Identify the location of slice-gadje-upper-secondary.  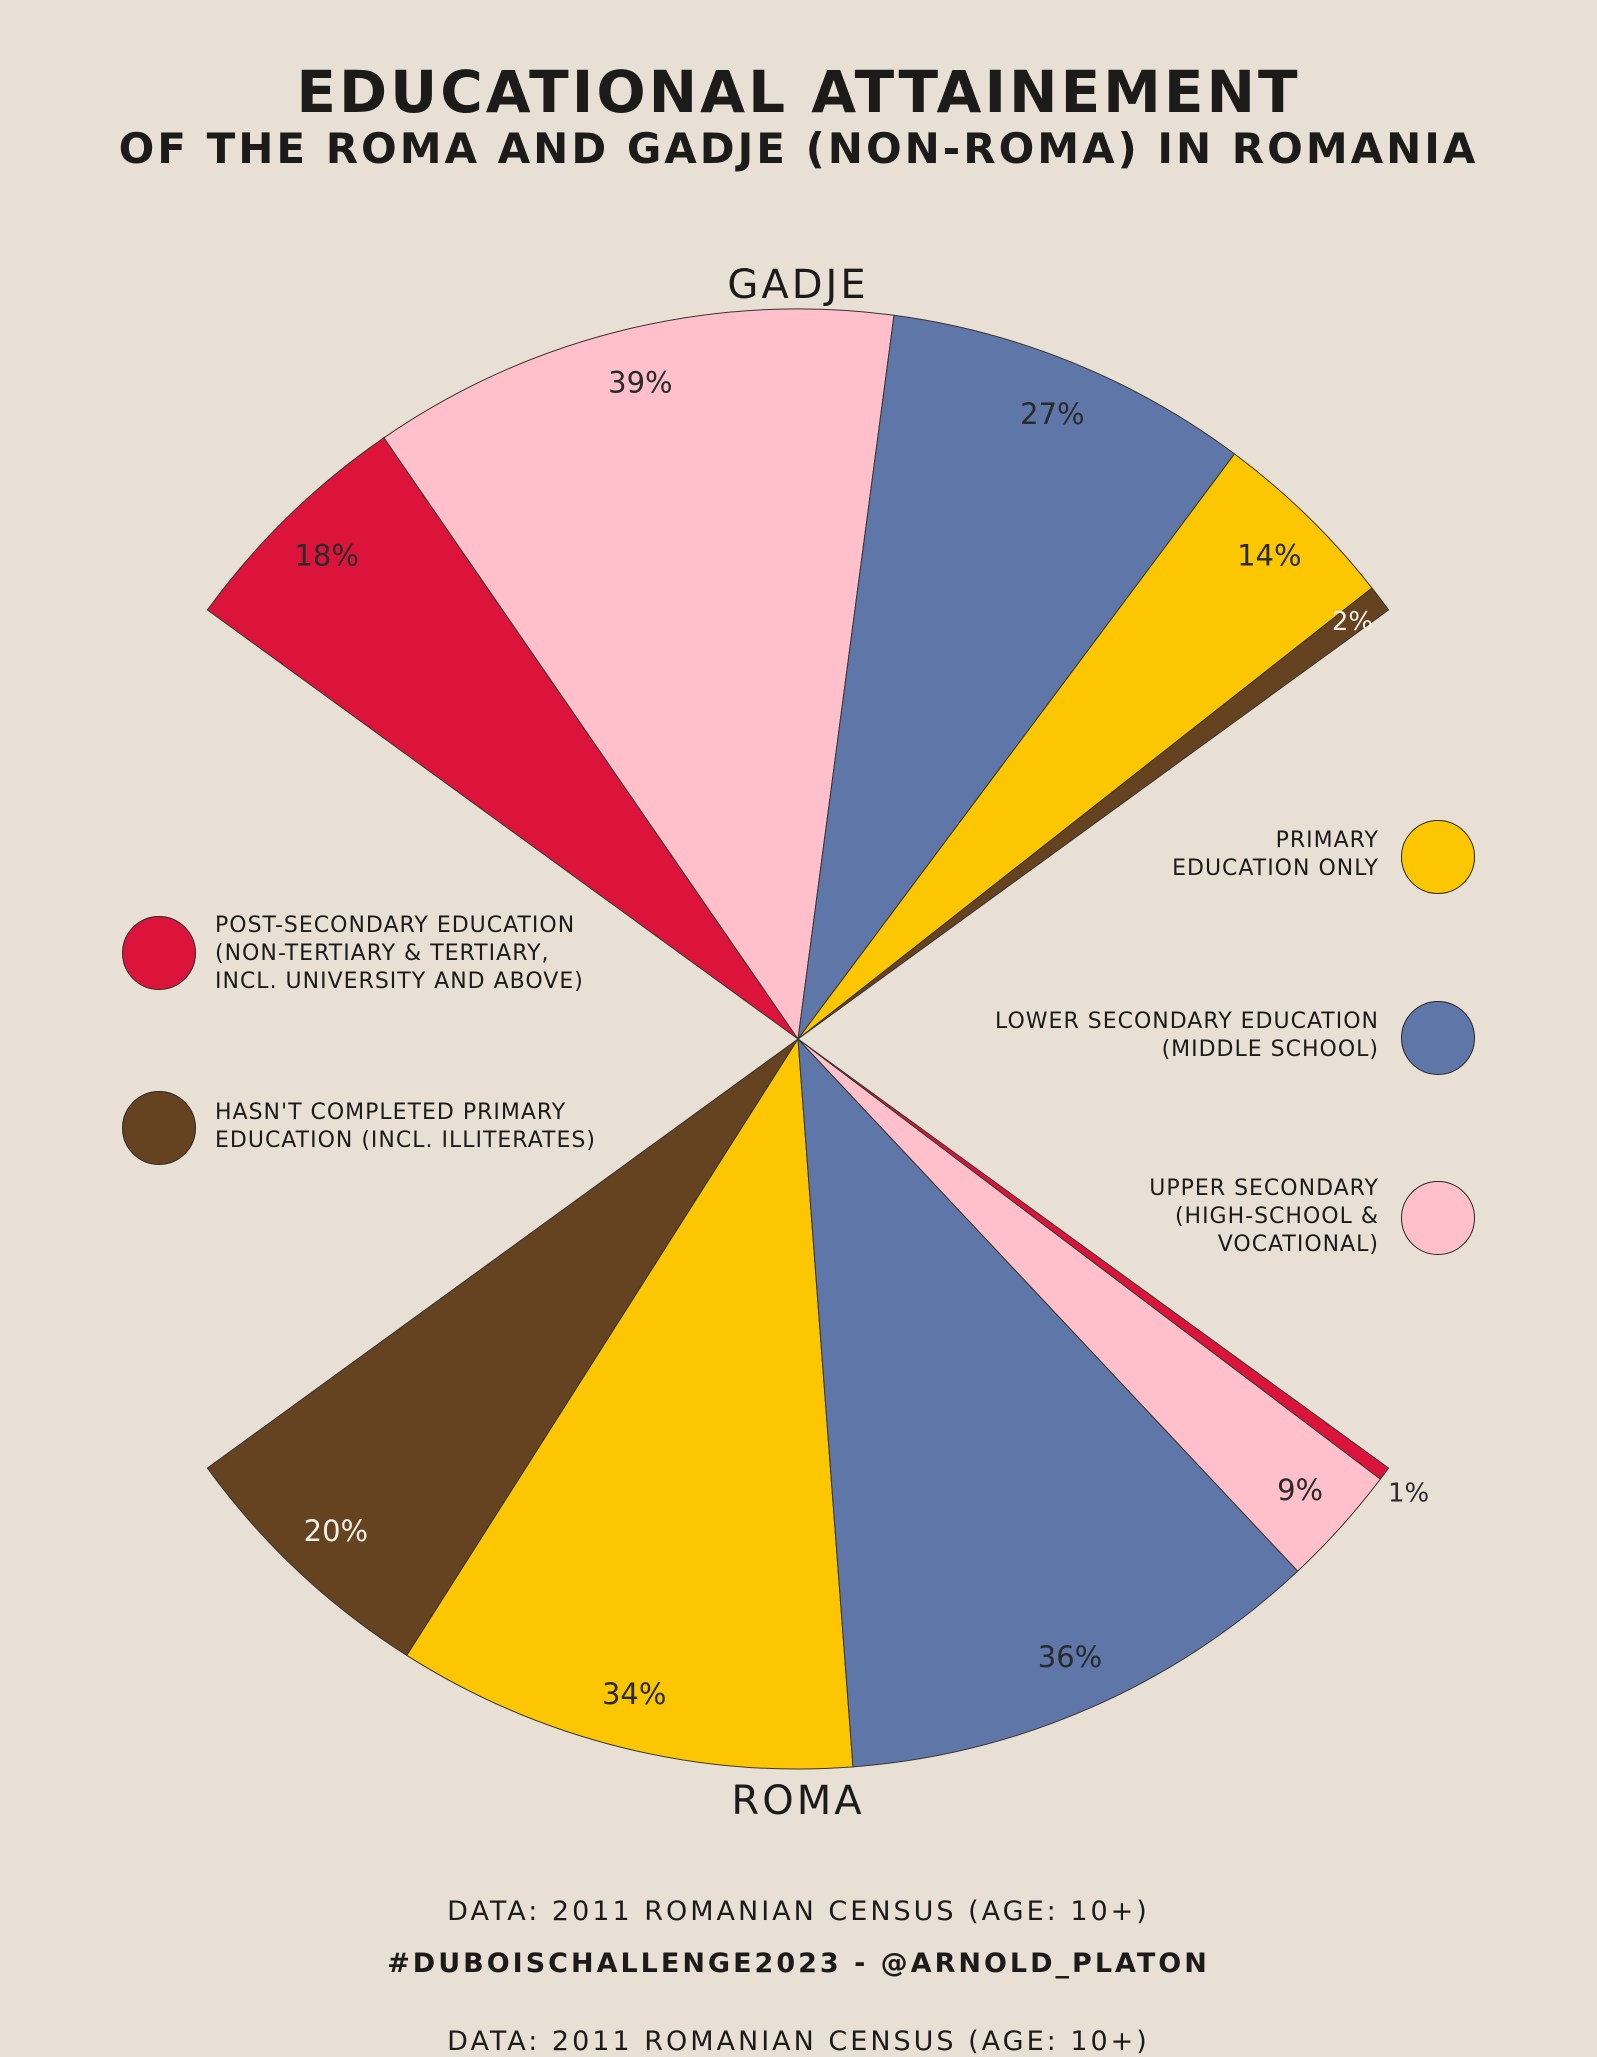
(639, 674).